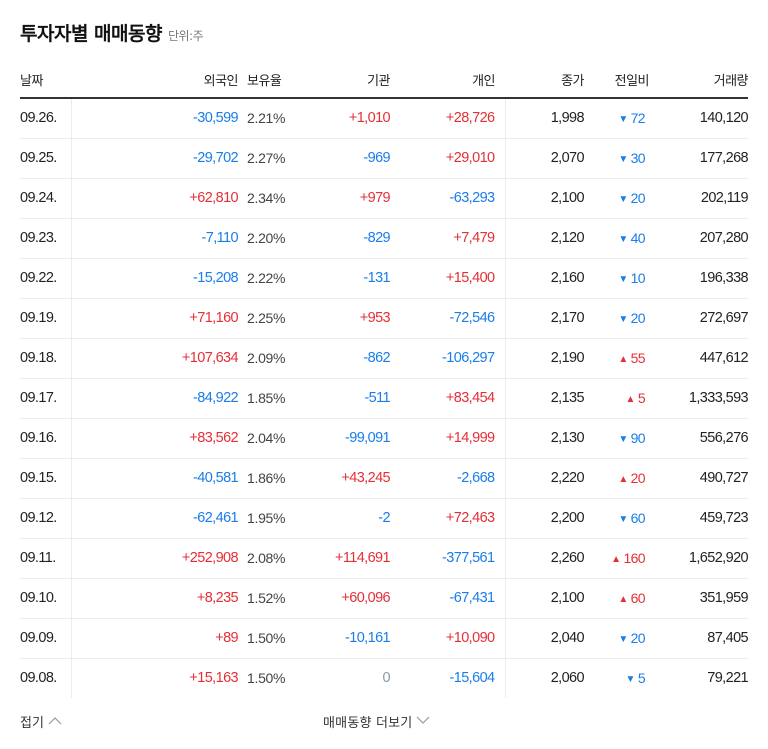 Image resolution: width=768 pixels, height=749 pixels. I want to click on unit-label: 단위:주, so click(185, 36).